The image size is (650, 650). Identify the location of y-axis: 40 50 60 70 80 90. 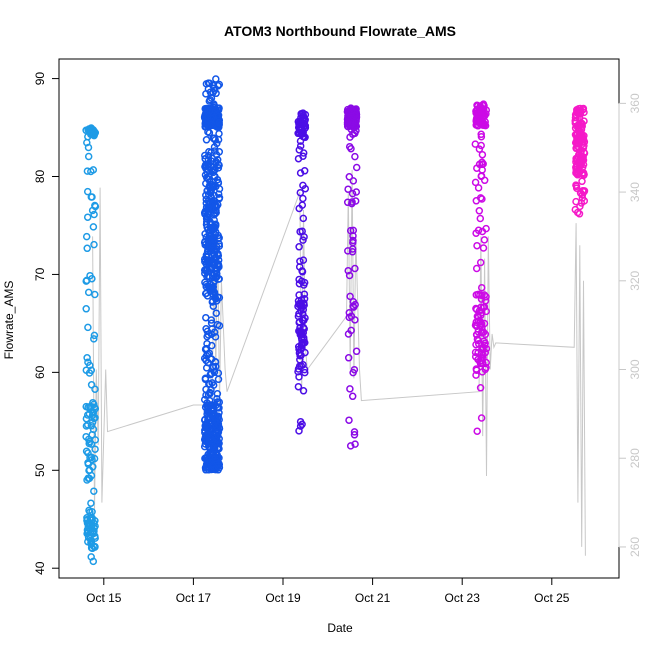
(46, 323).